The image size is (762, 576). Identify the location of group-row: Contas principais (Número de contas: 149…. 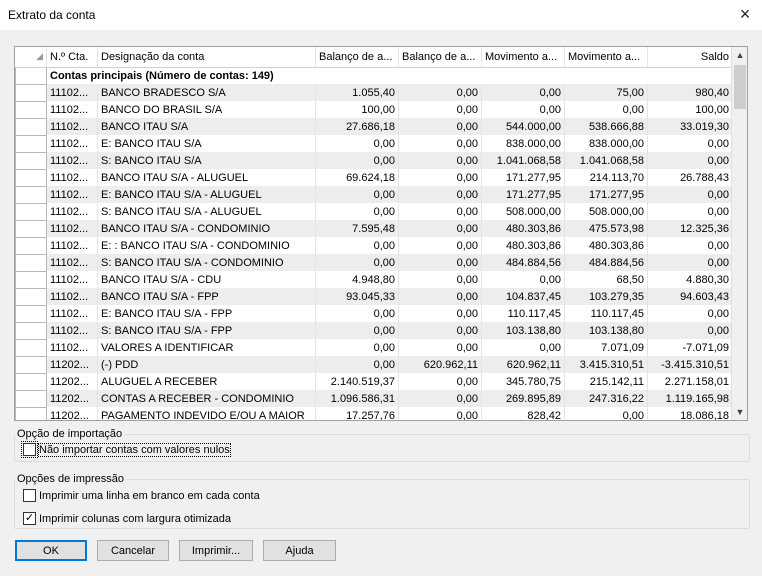
(374, 75).